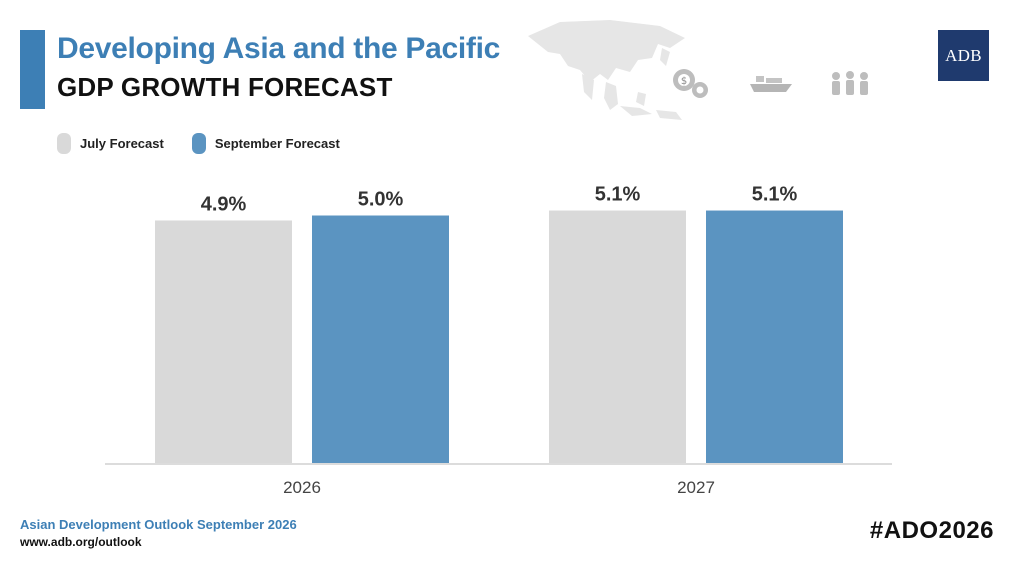  I want to click on legend-item-september: September Forecast, so click(265, 143).